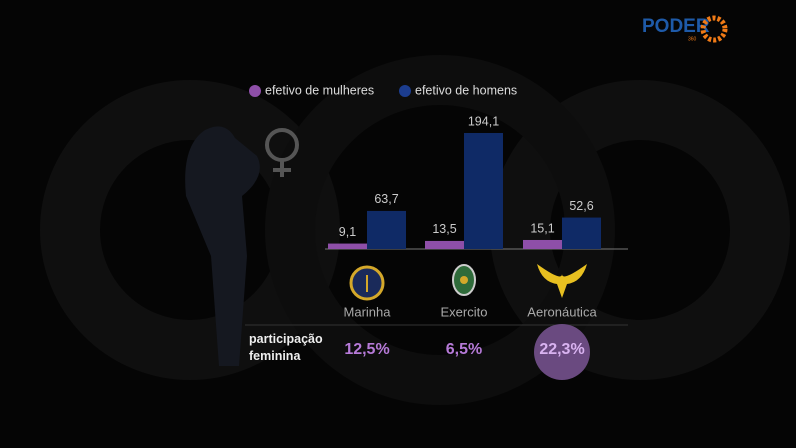  What do you see at coordinates (282, 152) in the screenshot?
I see `venus-symbol` at bounding box center [282, 152].